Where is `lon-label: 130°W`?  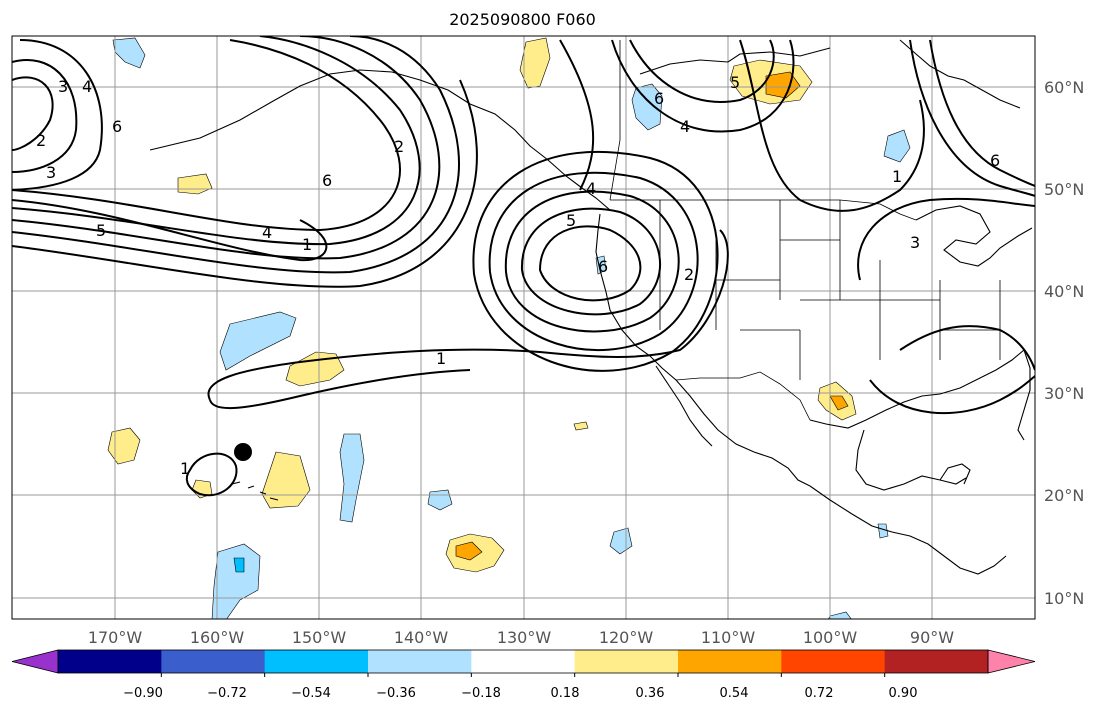
lon-label: 130°W is located at coordinates (524, 637).